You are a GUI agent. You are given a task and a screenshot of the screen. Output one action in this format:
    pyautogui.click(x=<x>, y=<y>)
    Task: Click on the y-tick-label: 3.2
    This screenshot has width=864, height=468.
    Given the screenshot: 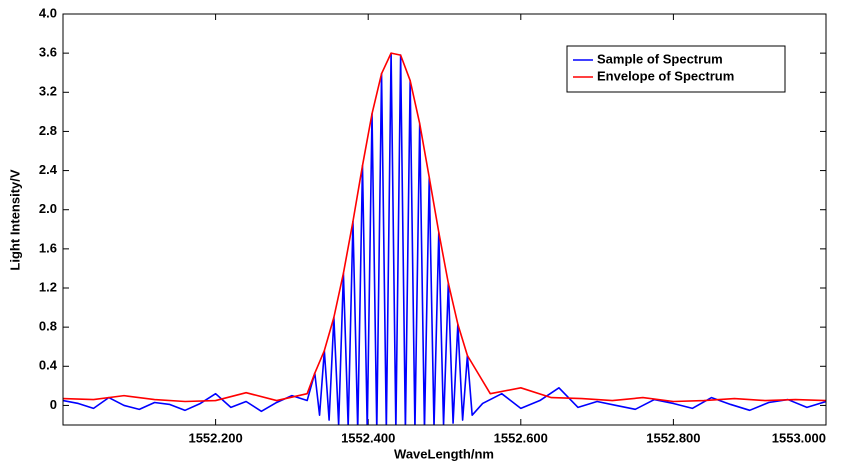 What is the action you would take?
    pyautogui.click(x=48, y=91)
    